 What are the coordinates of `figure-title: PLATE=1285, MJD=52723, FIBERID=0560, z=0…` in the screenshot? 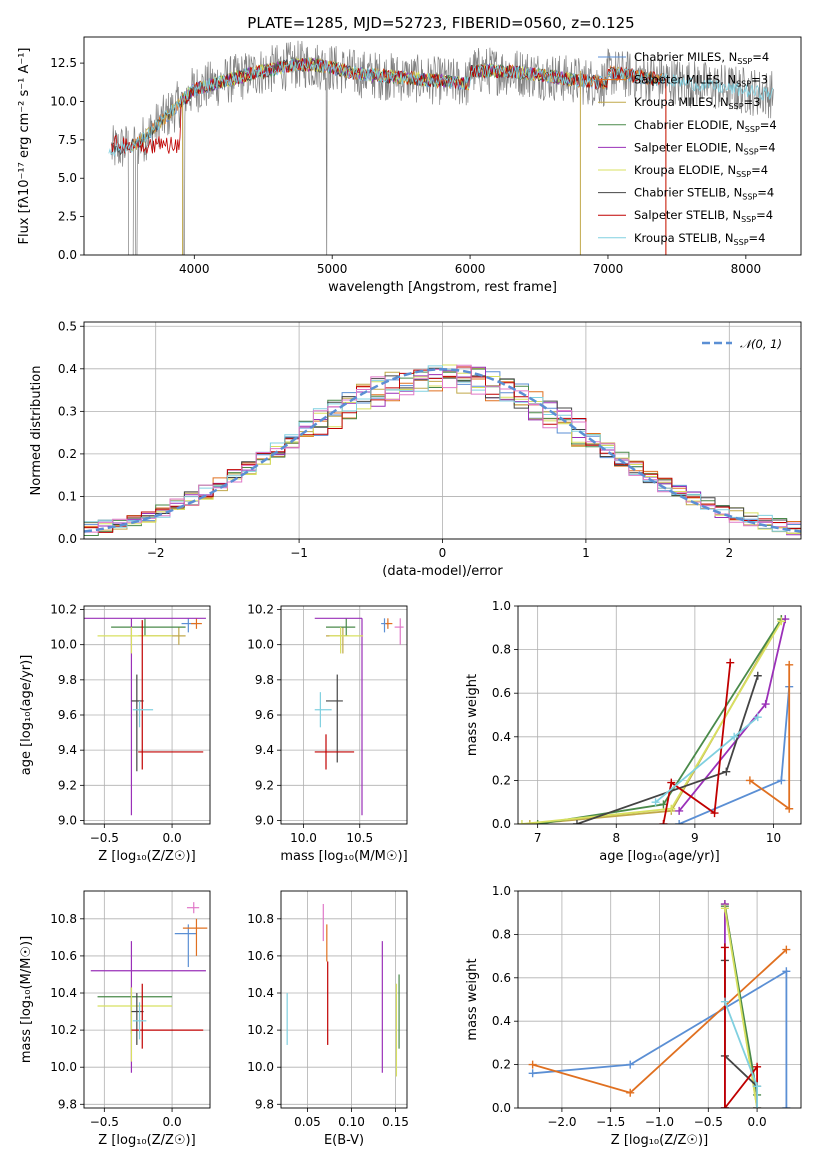 It's located at (440, 23).